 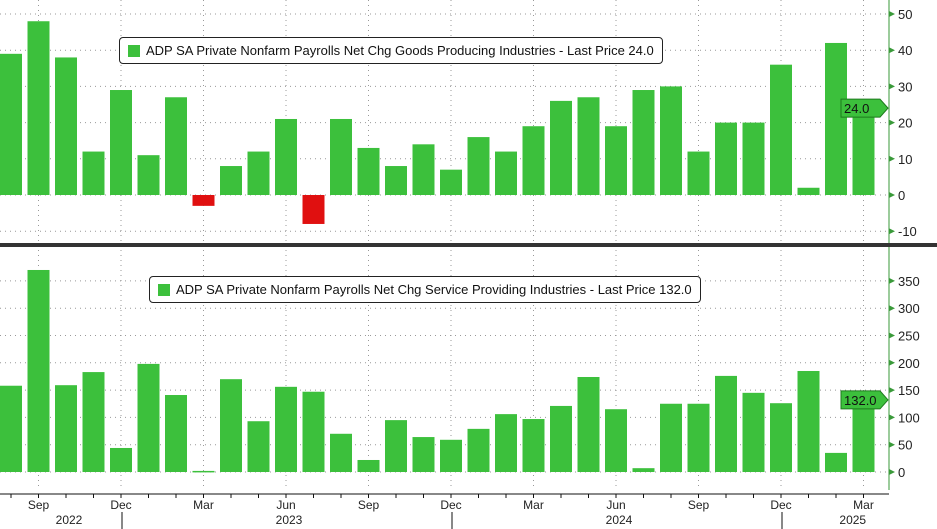 What do you see at coordinates (69, 520) in the screenshot?
I see `year-label: 2022` at bounding box center [69, 520].